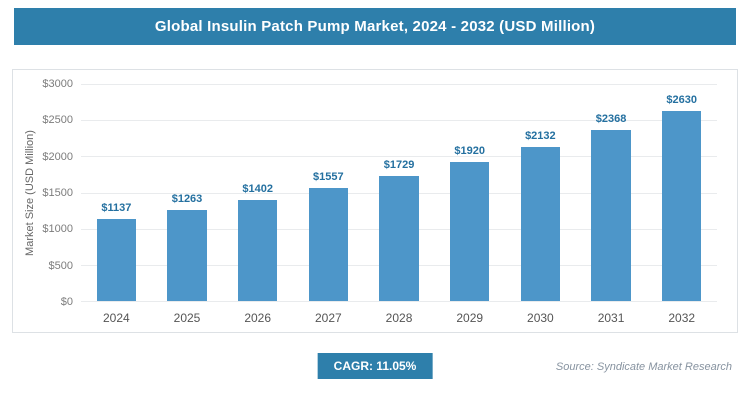 This screenshot has height=417, width=750. I want to click on source-text: Source: Syndicate Market Research, so click(643, 367).